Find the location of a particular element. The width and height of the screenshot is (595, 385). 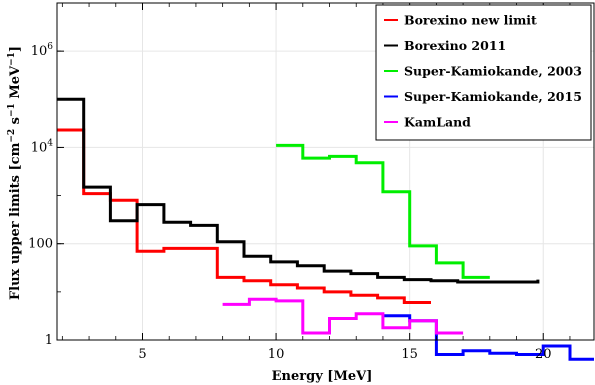

x-tick-label: 10 is located at coordinates (276, 354).